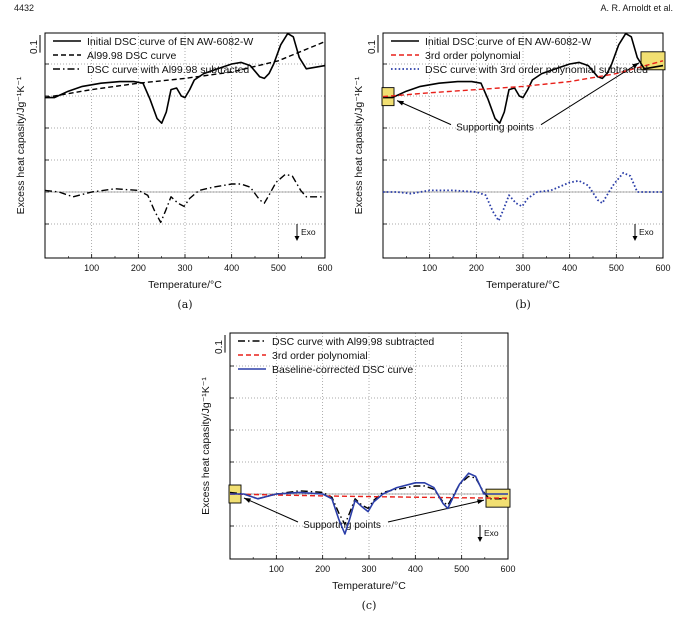 This screenshot has width=687, height=634. What do you see at coordinates (168, 70) in the screenshot?
I see `legend-label-3: DSC curve with Al99.98 subtracted` at bounding box center [168, 70].